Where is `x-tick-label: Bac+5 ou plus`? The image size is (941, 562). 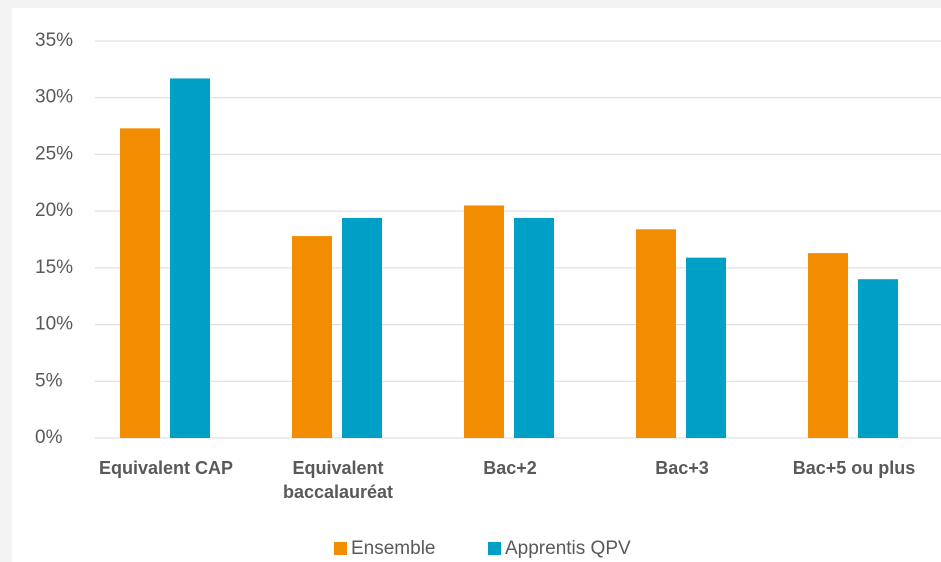
x-tick-label: Bac+5 ou plus is located at coordinates (854, 468).